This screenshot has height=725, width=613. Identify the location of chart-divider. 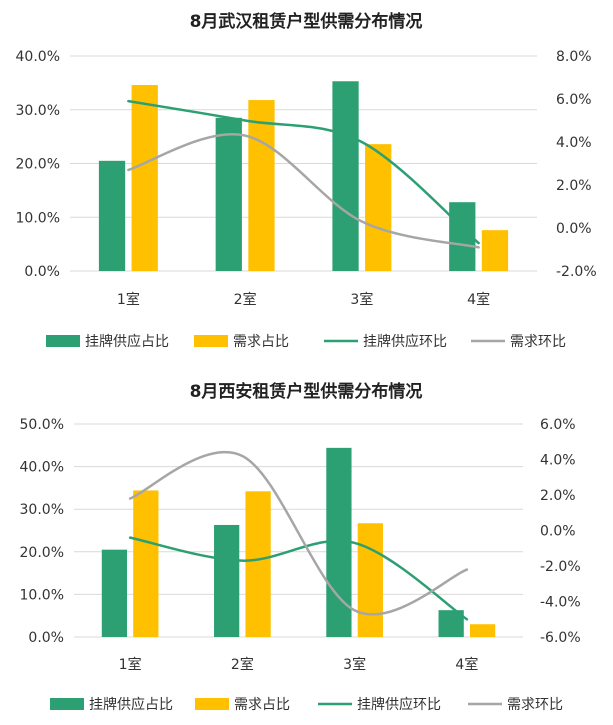
(306, 363).